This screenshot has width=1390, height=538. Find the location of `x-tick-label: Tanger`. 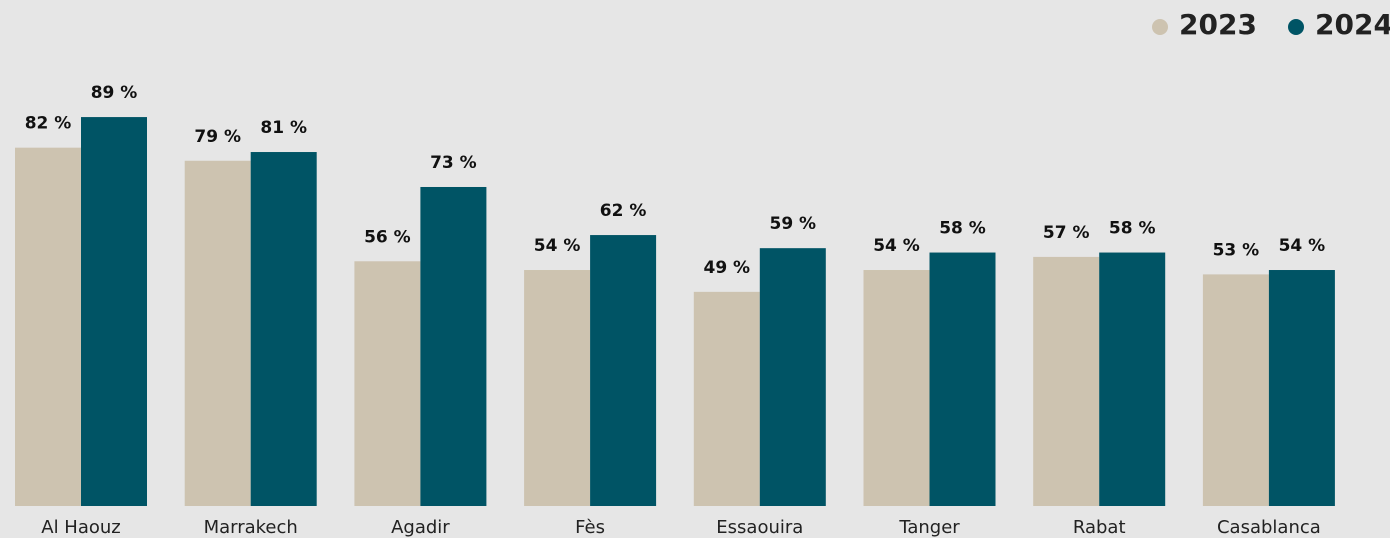

x-tick-label: Tanger is located at coordinates (929, 527).